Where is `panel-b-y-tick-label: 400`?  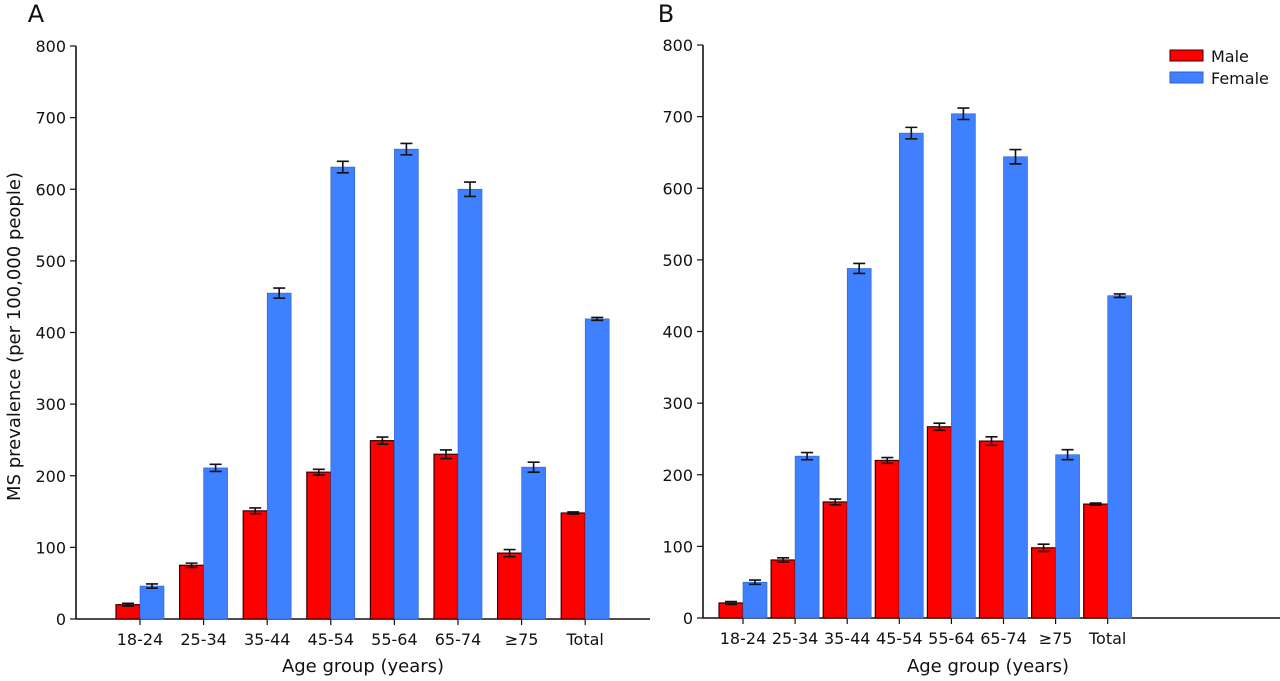
panel-b-y-tick-label: 400 is located at coordinates (677, 332).